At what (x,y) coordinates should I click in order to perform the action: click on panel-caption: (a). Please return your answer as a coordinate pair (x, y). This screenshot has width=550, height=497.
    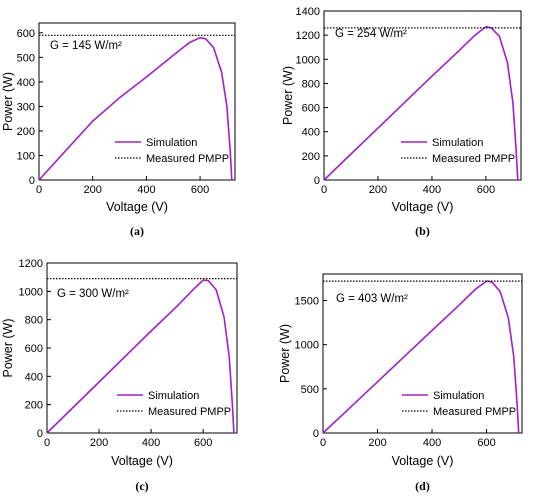
    Looking at the image, I should click on (137, 231).